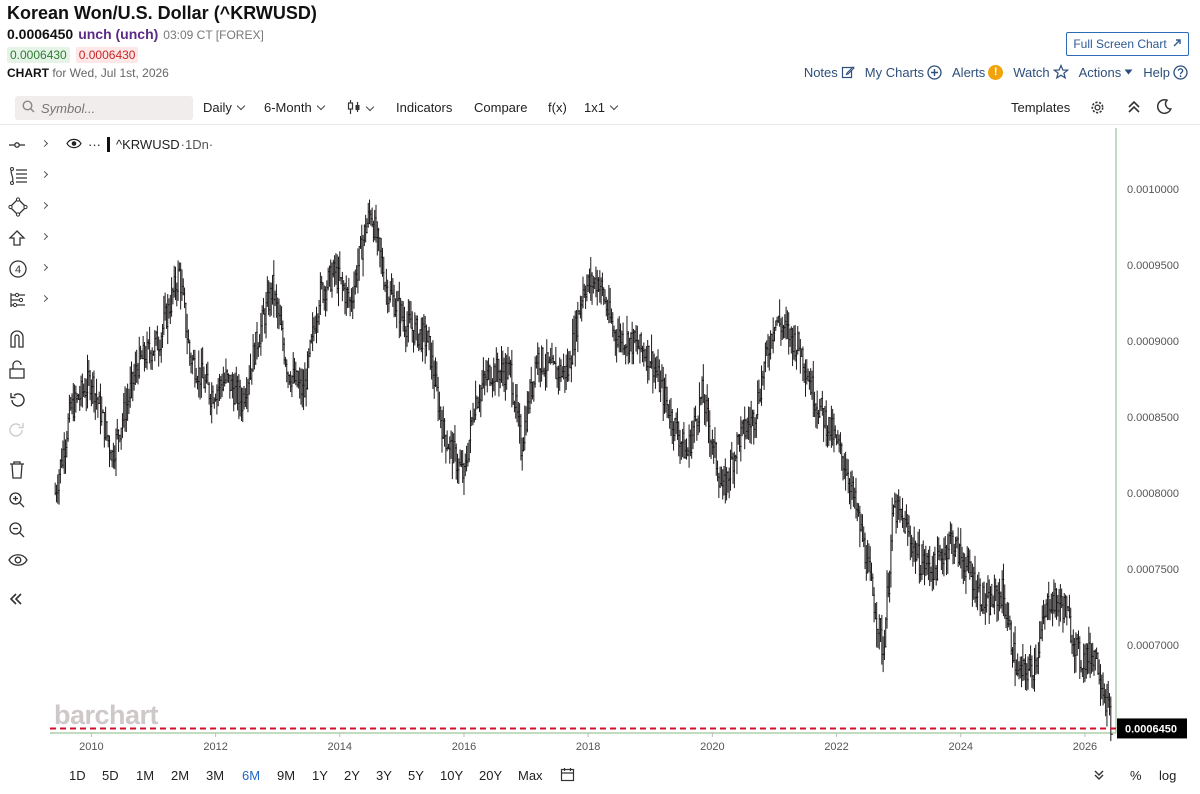  Describe the element at coordinates (320, 775) in the screenshot. I see `range-button-1y: 1Y` at that location.